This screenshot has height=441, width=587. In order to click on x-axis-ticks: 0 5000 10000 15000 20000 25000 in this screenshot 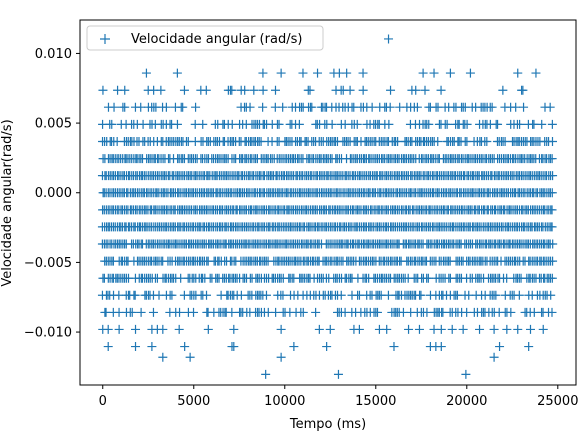, I will do `click(338, 397)`.